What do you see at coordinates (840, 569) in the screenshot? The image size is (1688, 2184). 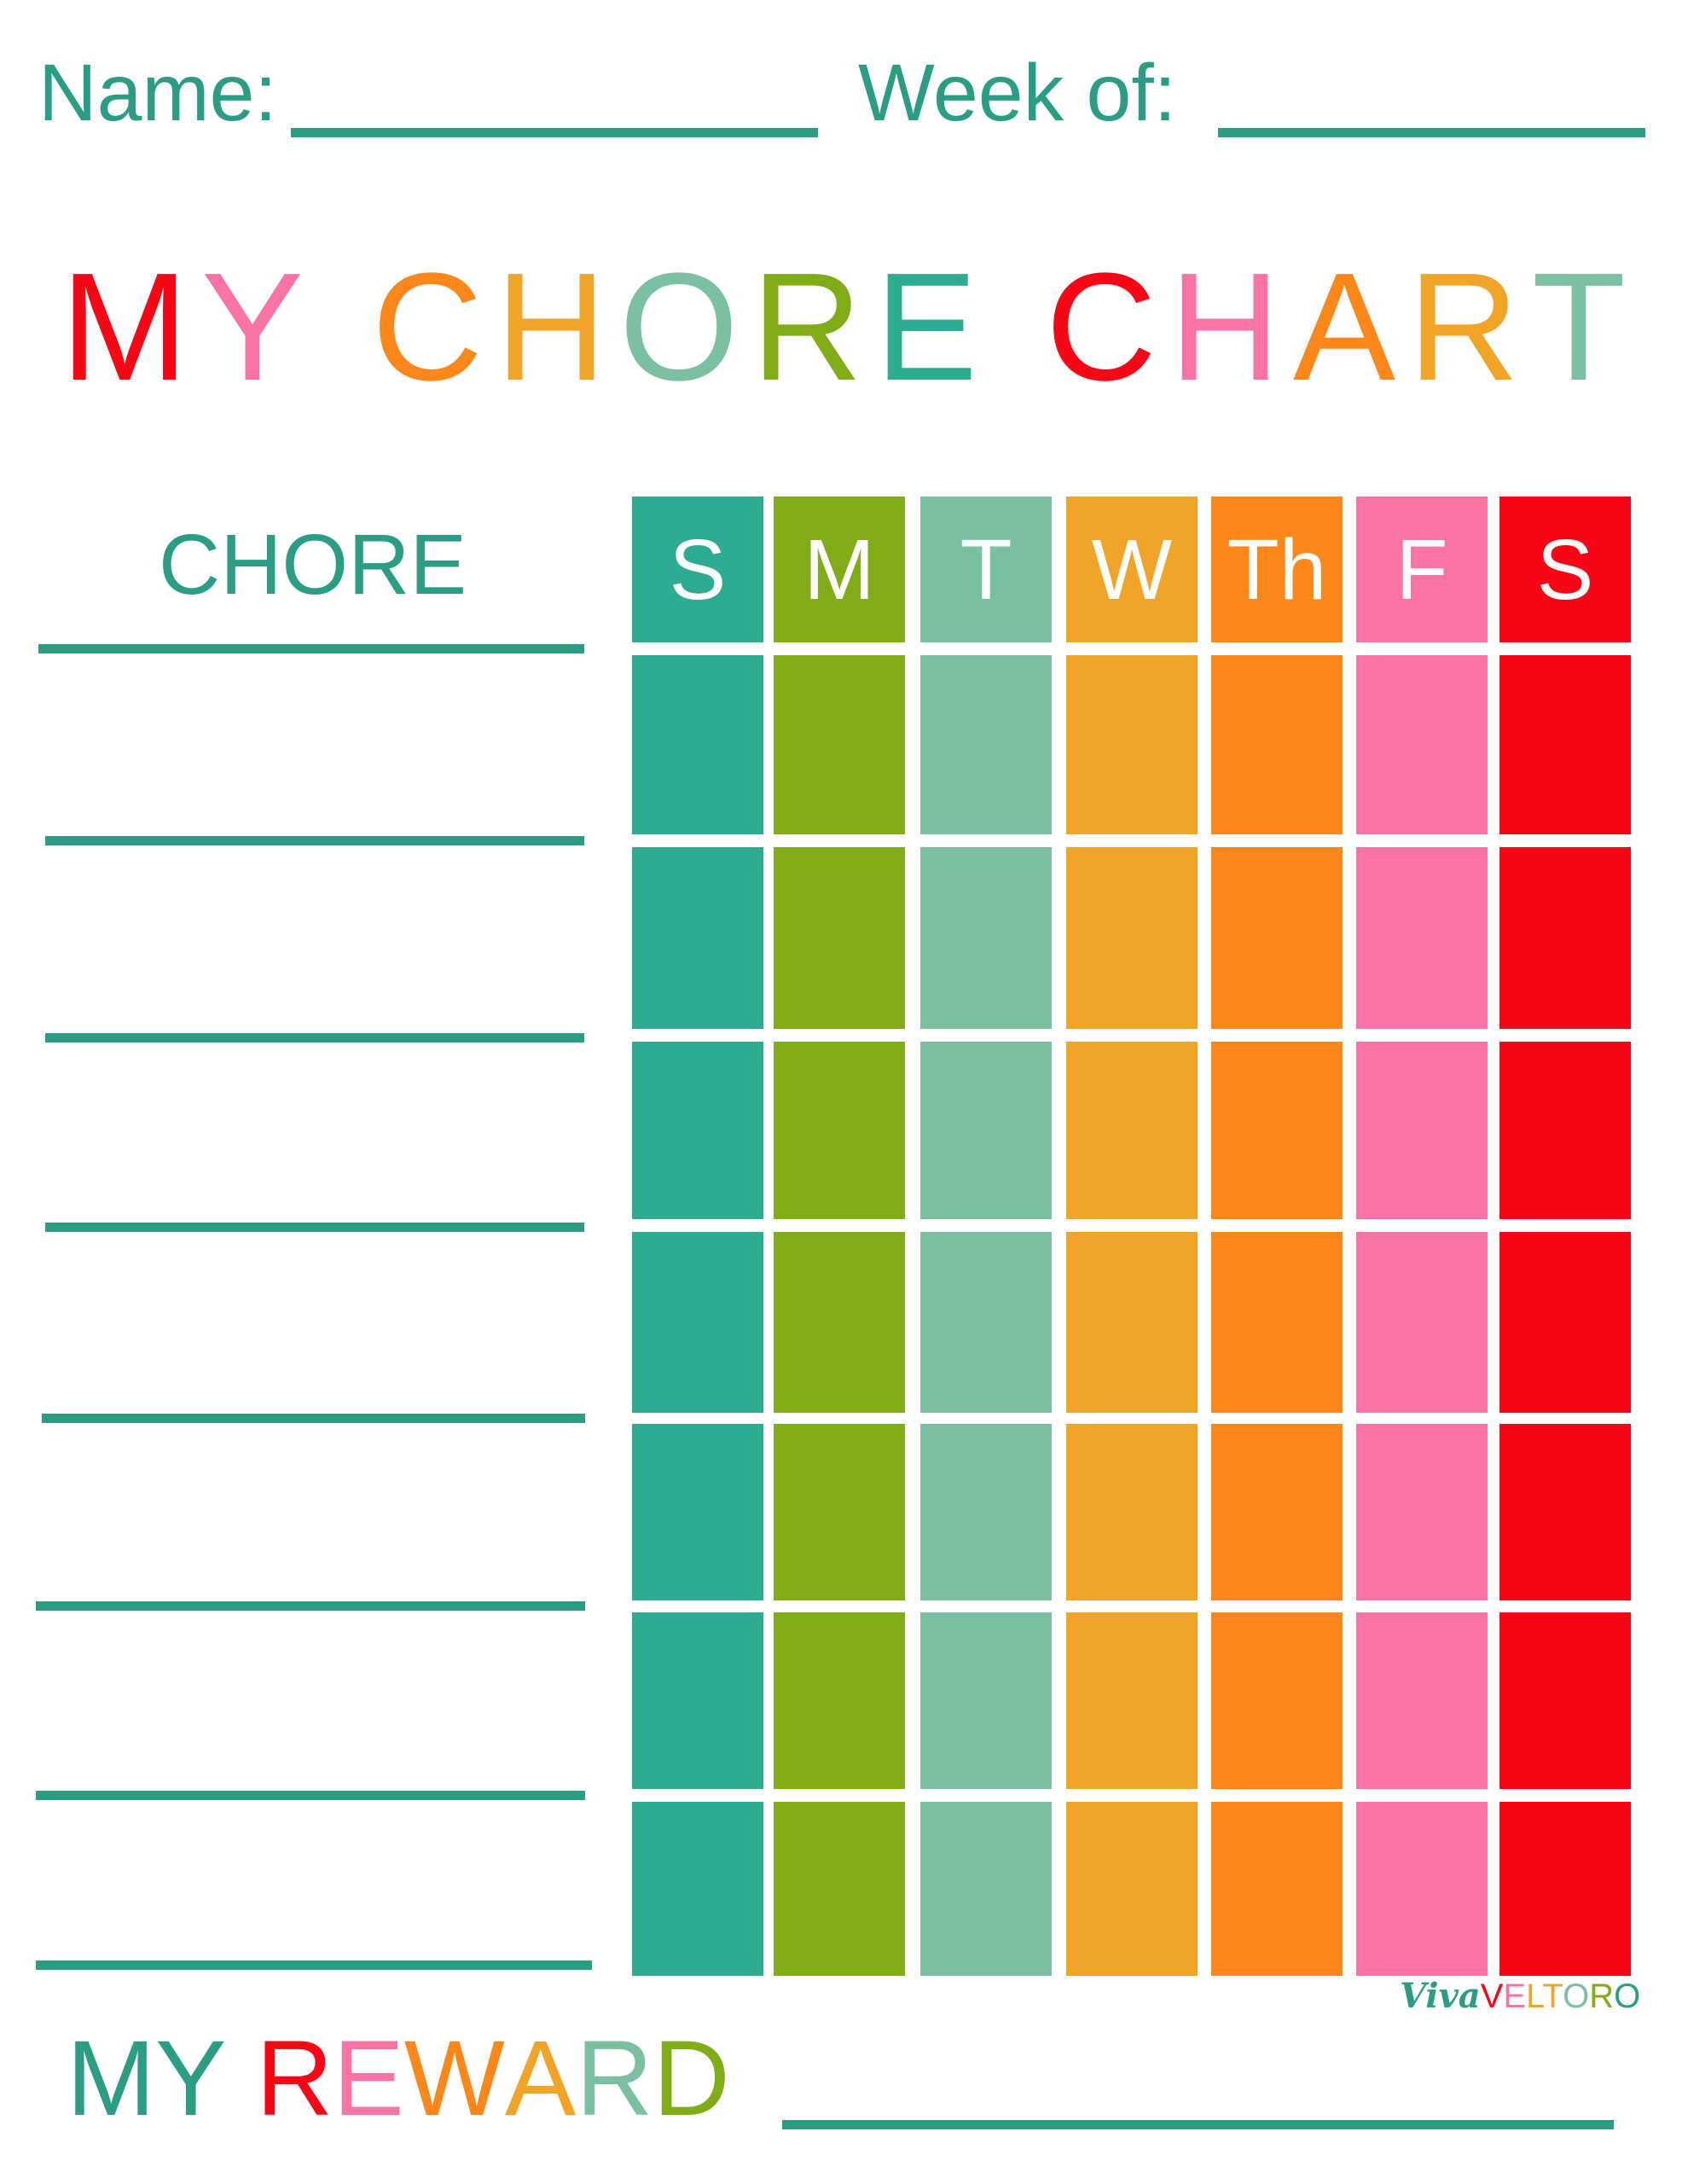 I see `day-header-m: M` at bounding box center [840, 569].